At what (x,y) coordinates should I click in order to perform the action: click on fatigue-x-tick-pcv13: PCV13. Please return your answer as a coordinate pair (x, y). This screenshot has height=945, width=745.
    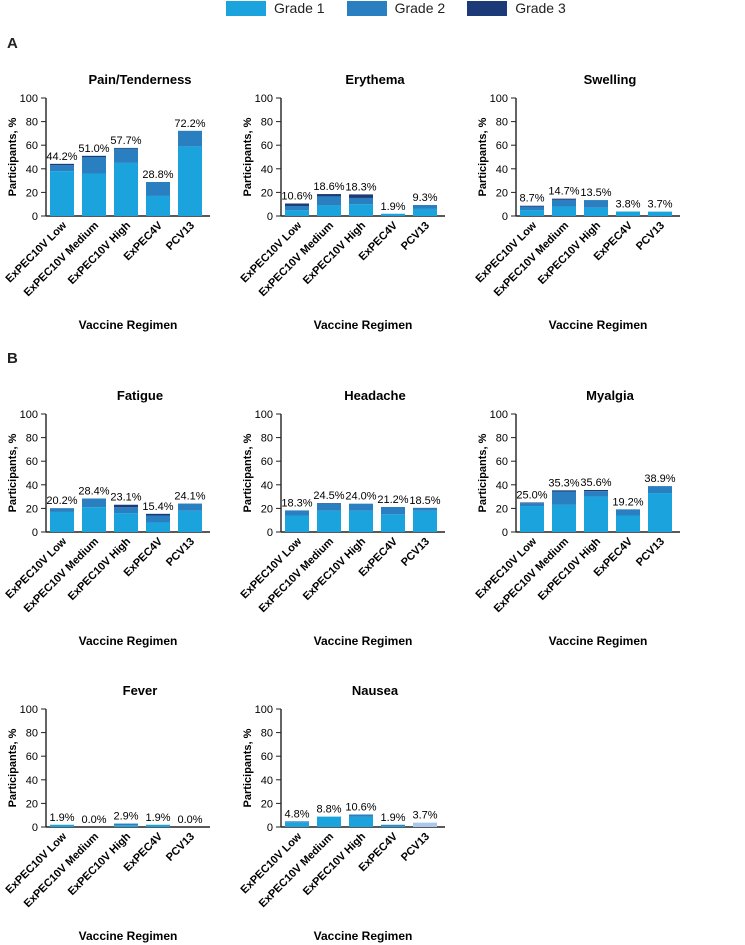
    Looking at the image, I should click on (180, 552).